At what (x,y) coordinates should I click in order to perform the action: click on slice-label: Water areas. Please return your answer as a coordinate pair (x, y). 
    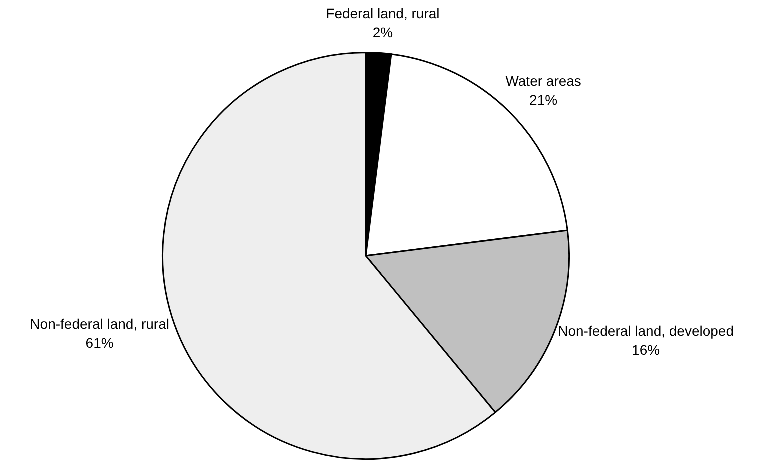
    Looking at the image, I should click on (544, 81).